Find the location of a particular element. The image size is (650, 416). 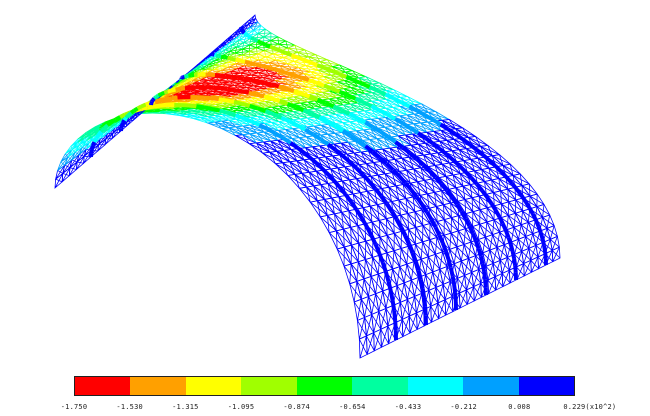

legend-tick-label: -0.212 is located at coordinates (463, 407).